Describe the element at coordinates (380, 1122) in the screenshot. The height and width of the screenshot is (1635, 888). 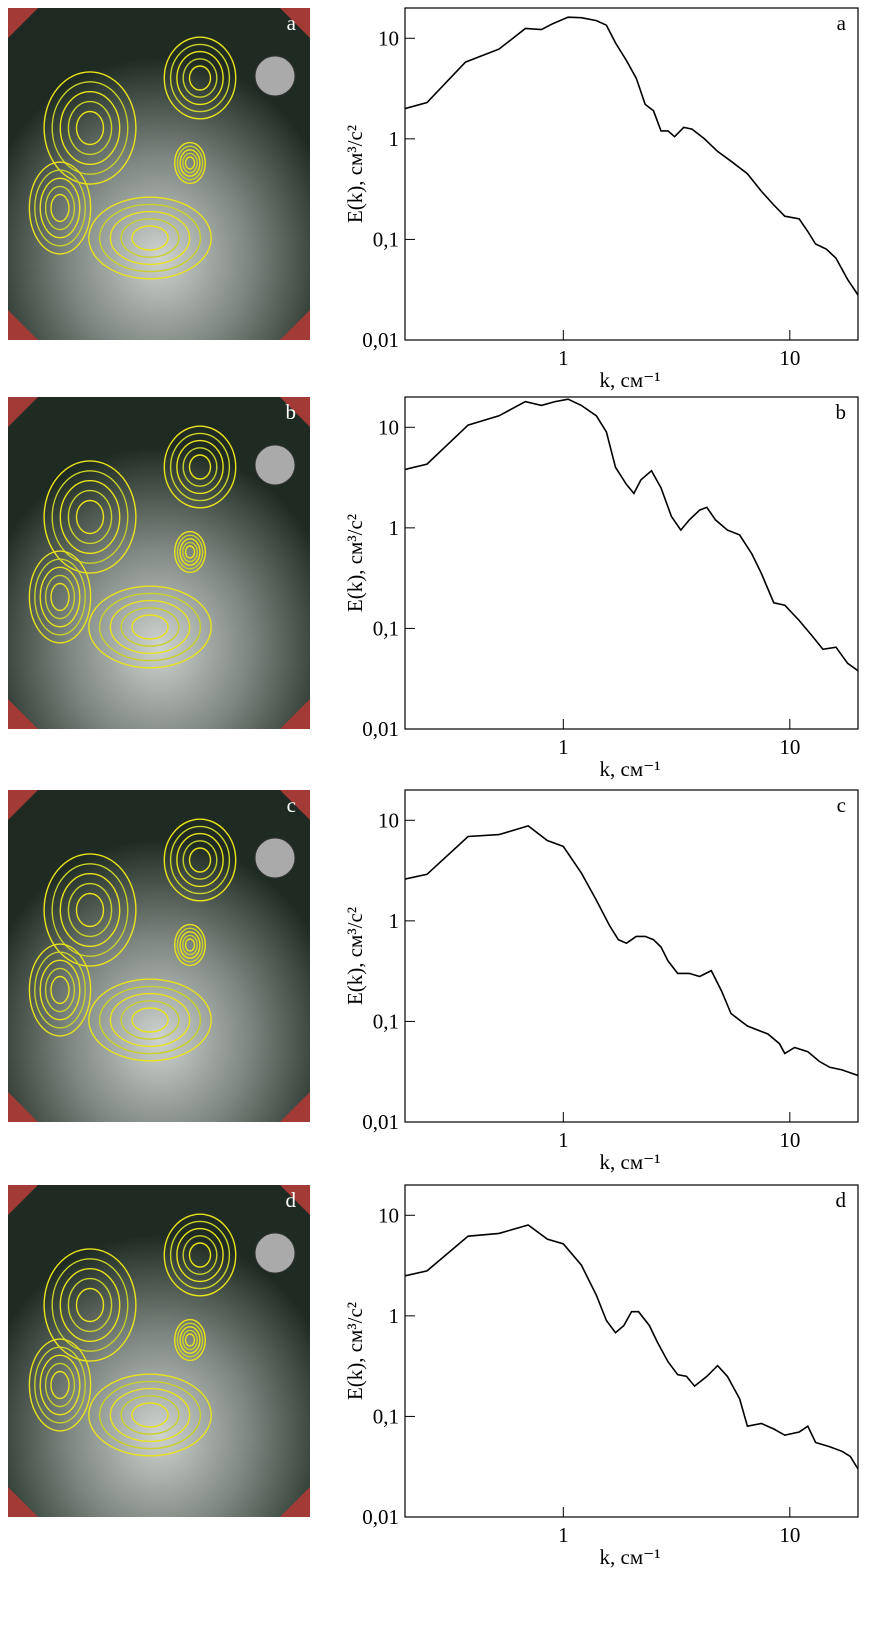
I see `y-tick-label: 0,01` at that location.